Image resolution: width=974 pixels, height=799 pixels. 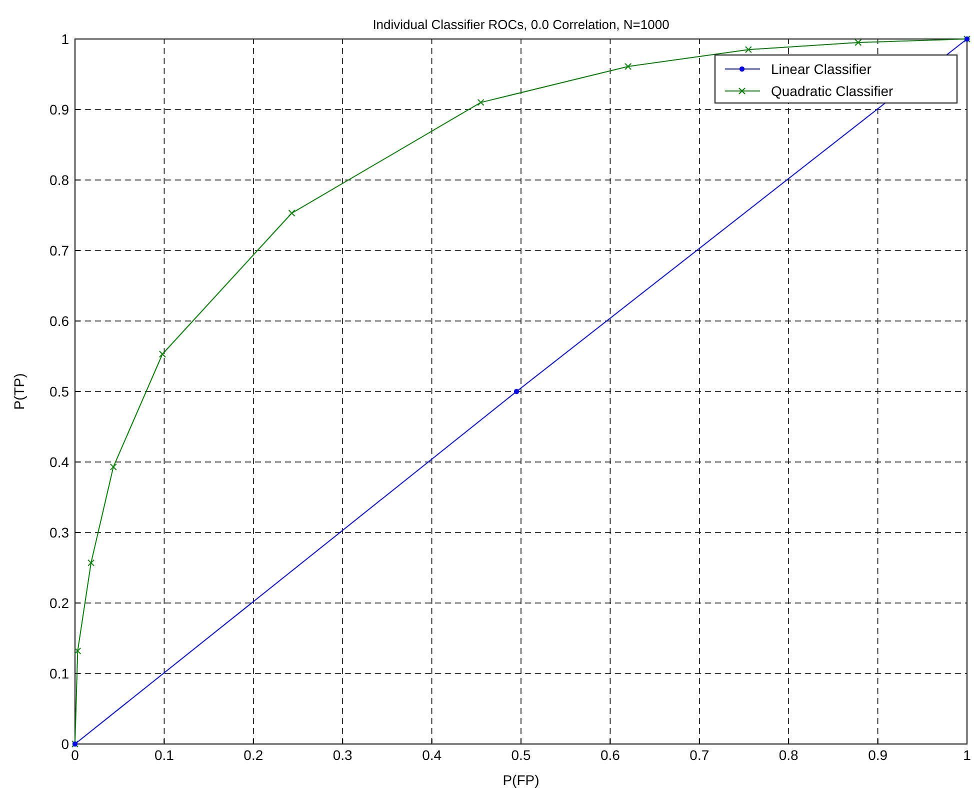 What do you see at coordinates (65, 744) in the screenshot?
I see `y-tick-label: 0` at bounding box center [65, 744].